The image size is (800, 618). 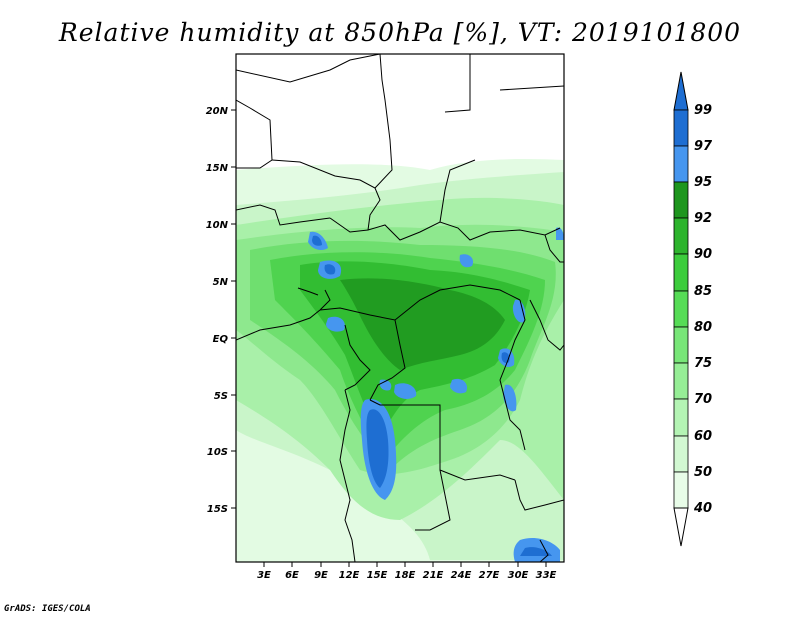 I want to click on lat-tick-5s: 5S, so click(x=221, y=396).